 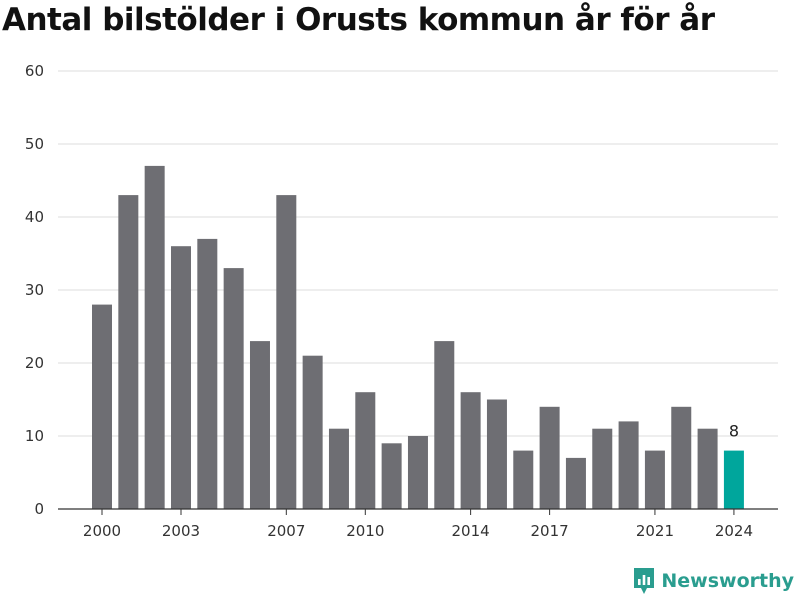 What do you see at coordinates (523, 479) in the screenshot?
I see `bar-2016` at bounding box center [523, 479].